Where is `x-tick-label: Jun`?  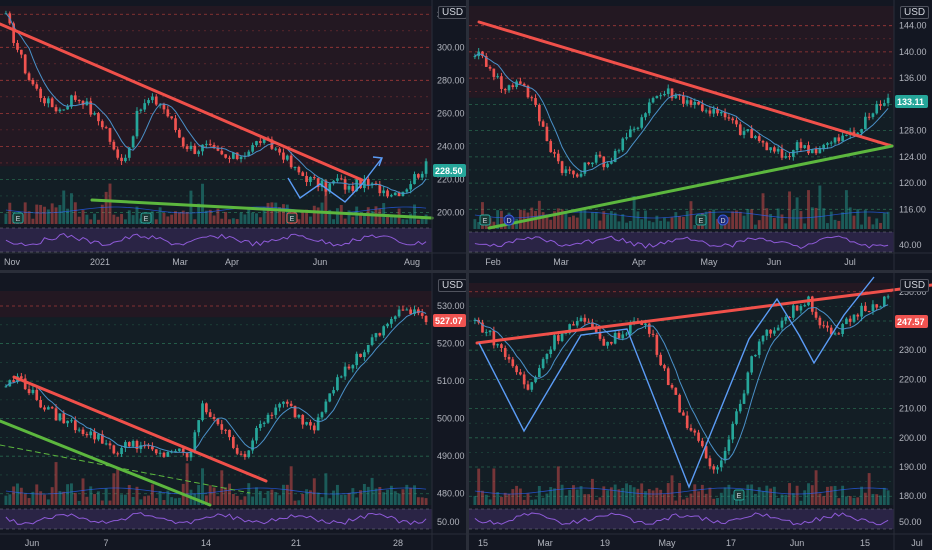 x-tick-label: Jun is located at coordinates (797, 543).